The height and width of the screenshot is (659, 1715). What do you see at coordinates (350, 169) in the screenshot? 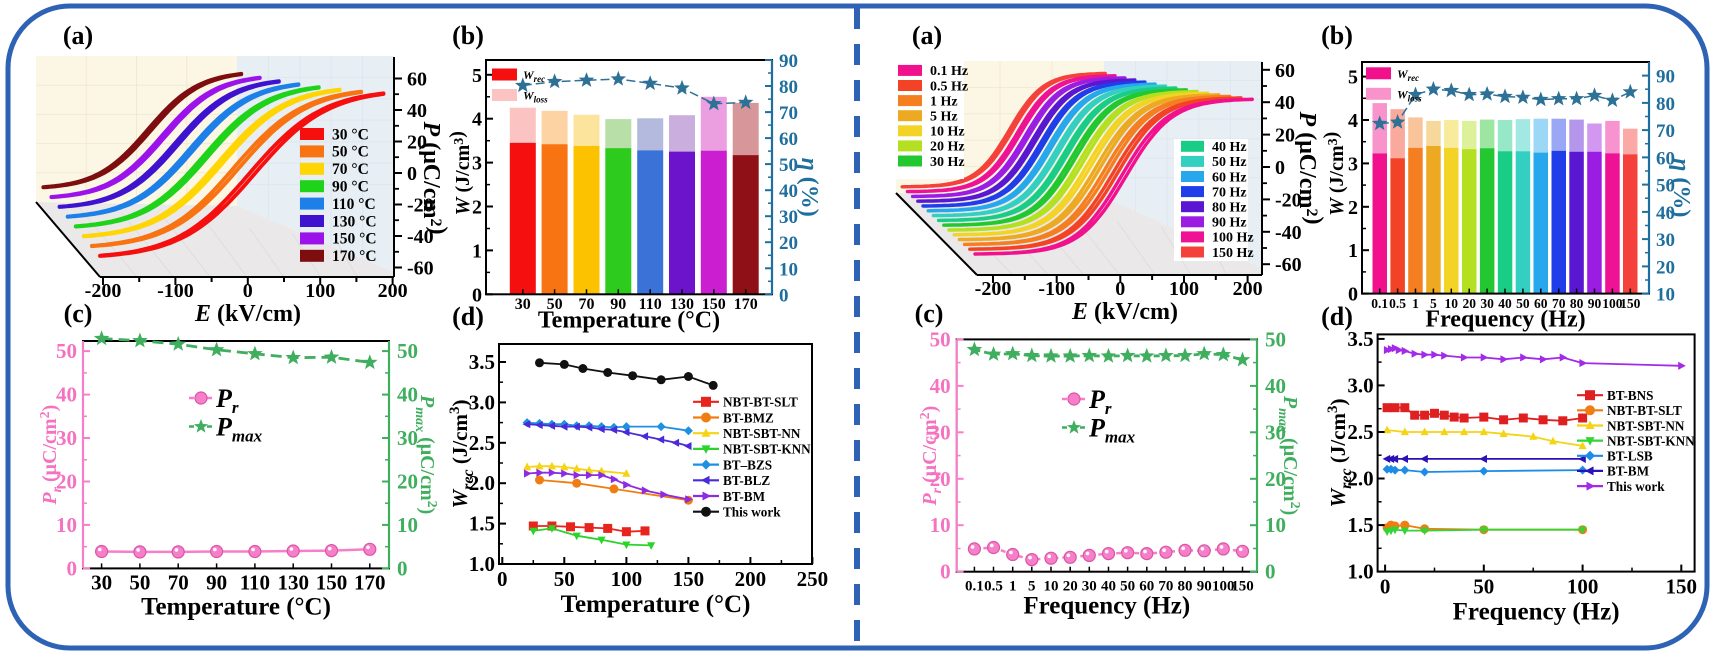
I see `svg-text: 70 °C` at bounding box center [350, 169].